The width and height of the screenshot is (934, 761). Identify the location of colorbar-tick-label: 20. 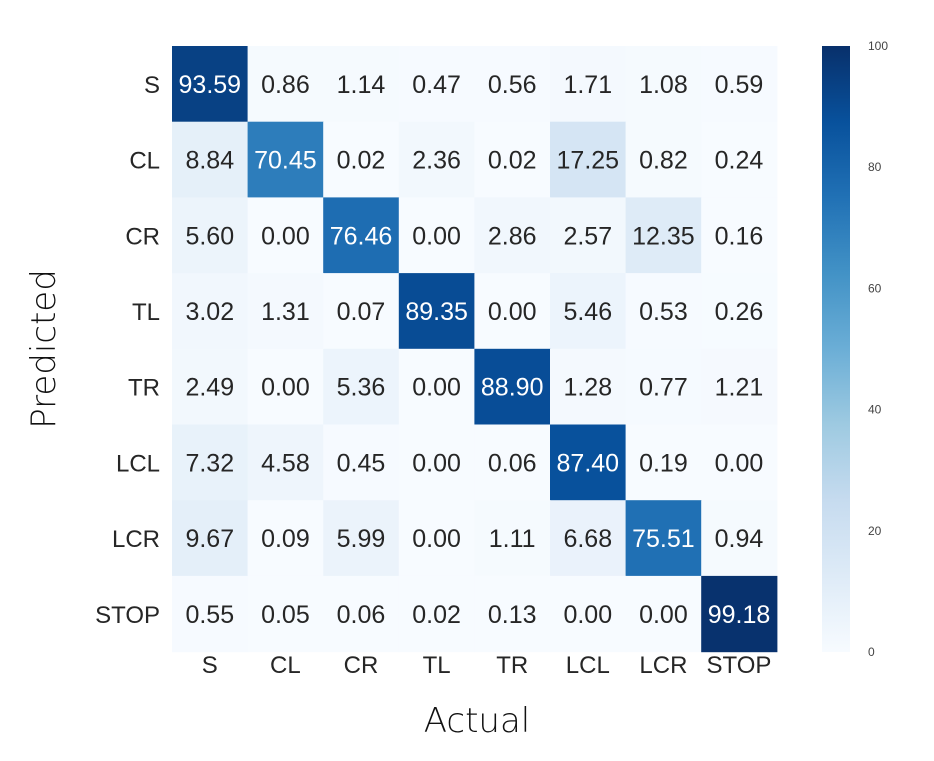
(875, 531).